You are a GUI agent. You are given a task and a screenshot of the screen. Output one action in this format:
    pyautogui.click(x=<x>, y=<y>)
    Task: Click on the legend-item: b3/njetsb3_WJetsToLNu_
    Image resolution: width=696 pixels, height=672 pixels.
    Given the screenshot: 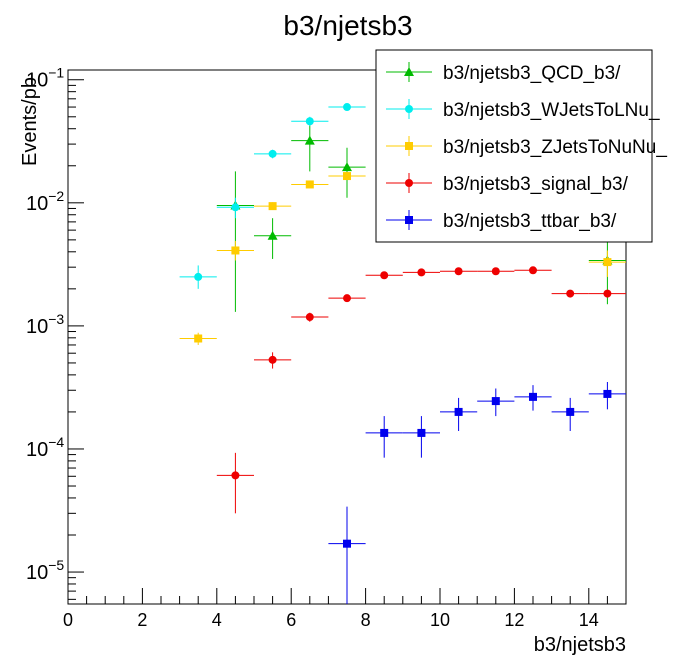 What is the action you would take?
    pyautogui.click(x=523, y=110)
    